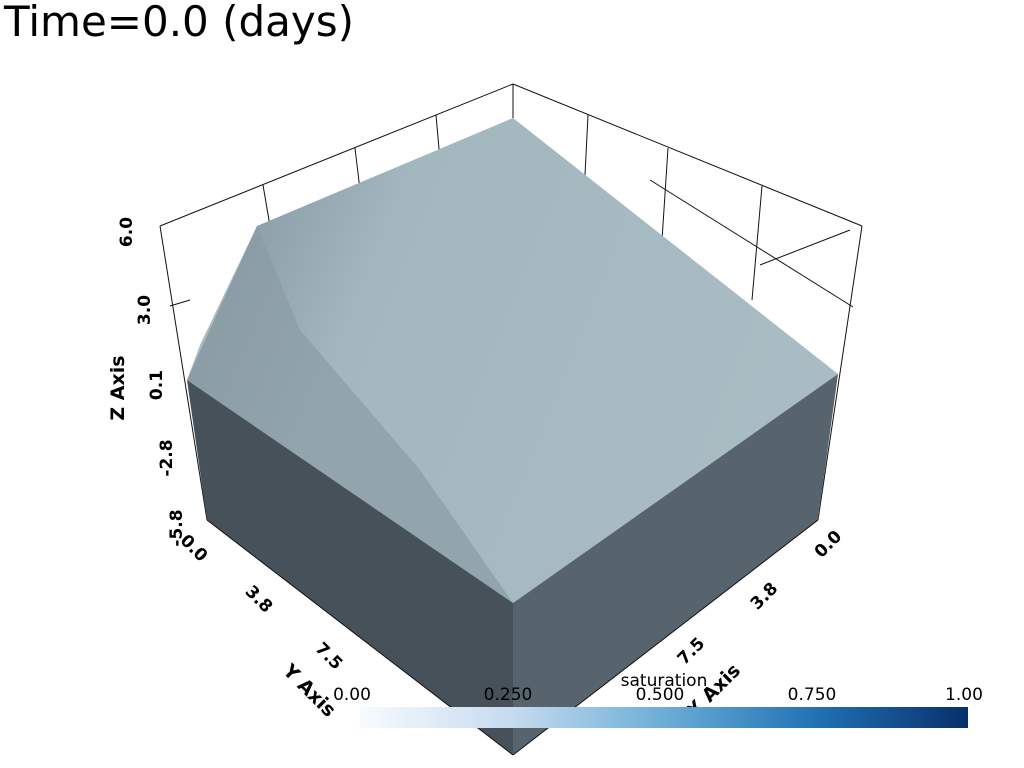  Describe the element at coordinates (829, 545) in the screenshot. I see `x-tick: 0.0` at that location.